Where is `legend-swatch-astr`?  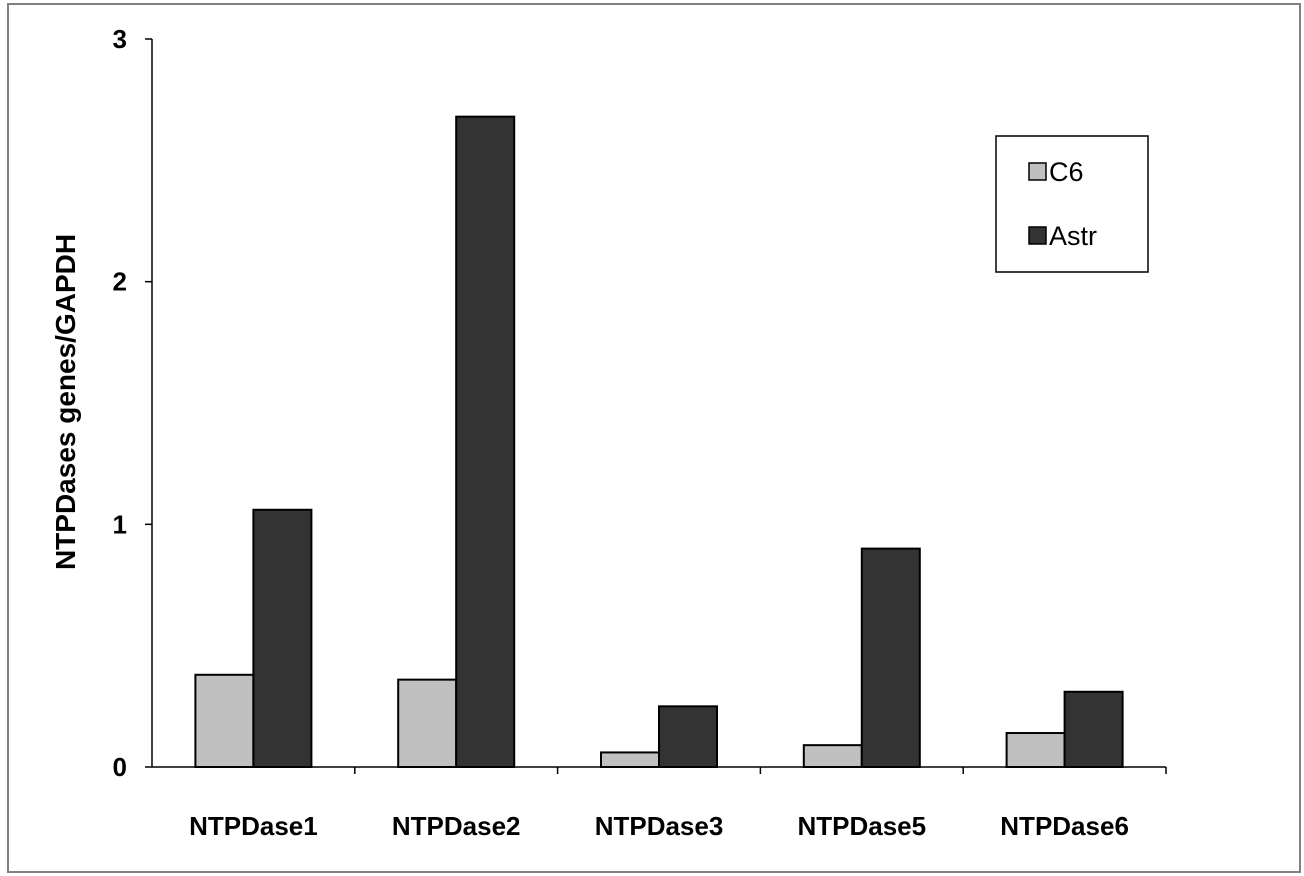 legend-swatch-astr is located at coordinates (1037, 235).